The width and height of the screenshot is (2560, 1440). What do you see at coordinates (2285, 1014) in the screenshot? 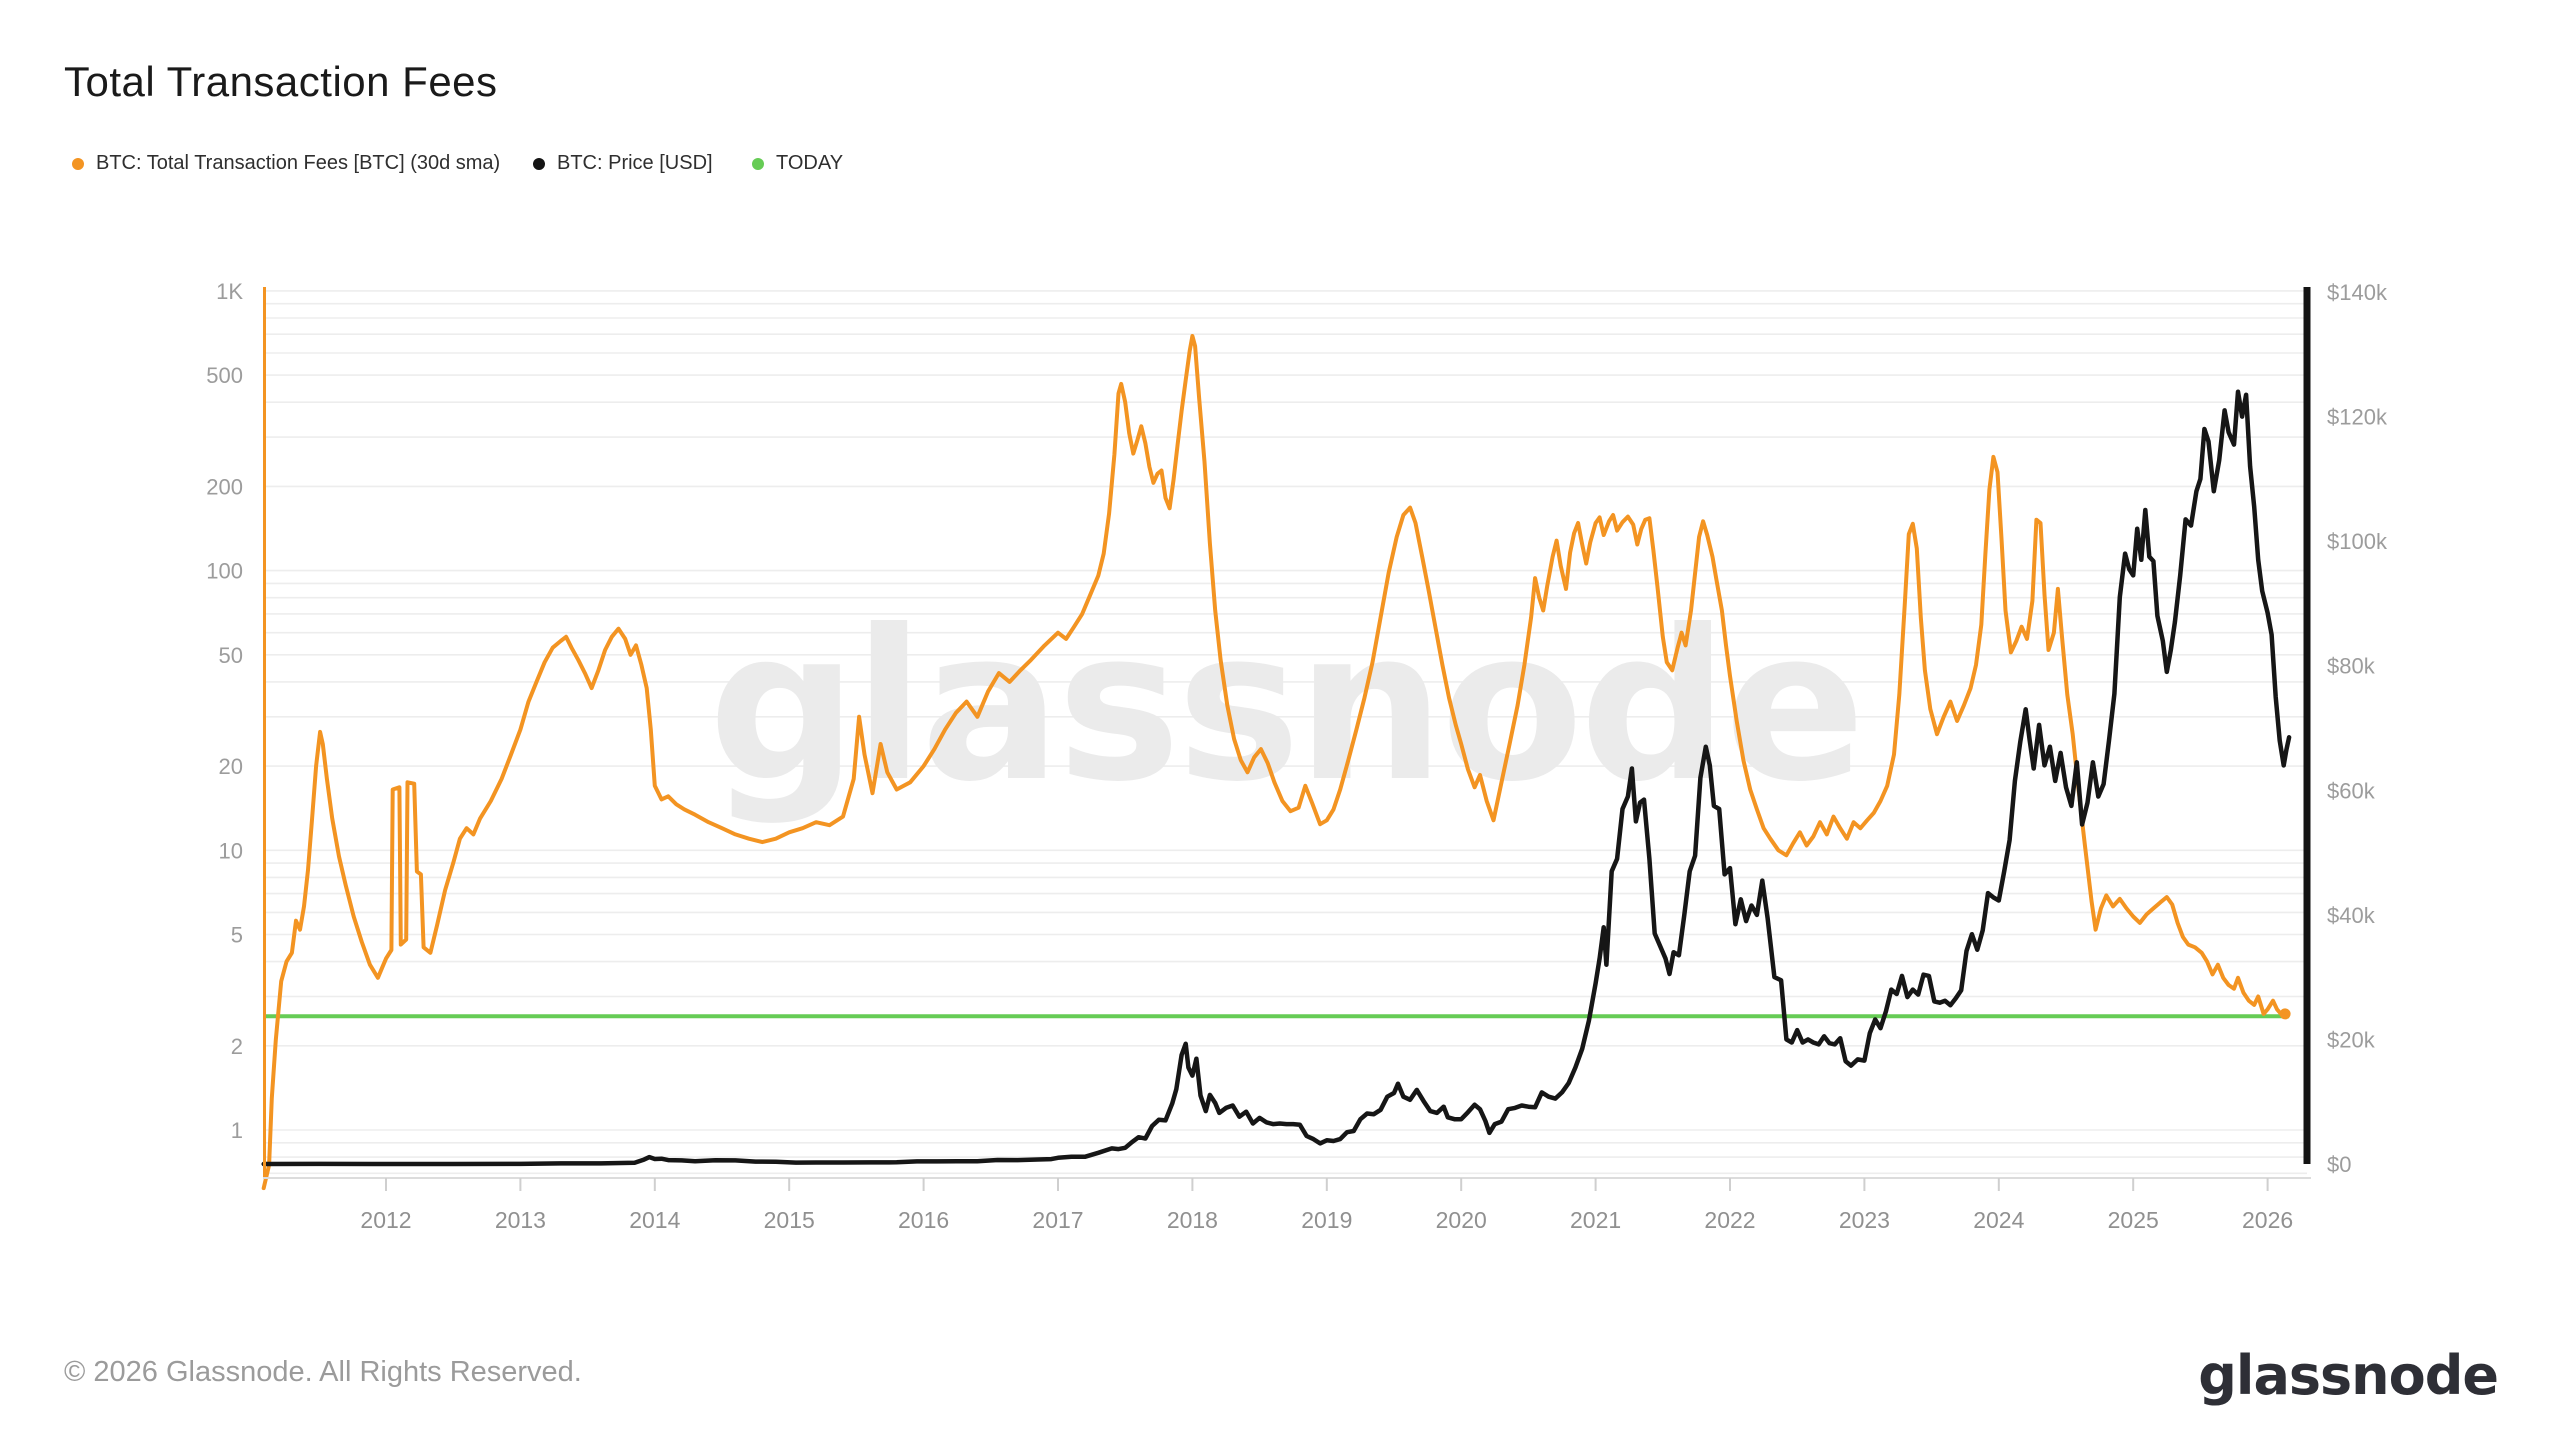
I see `fees-series-line-end-dot` at bounding box center [2285, 1014].